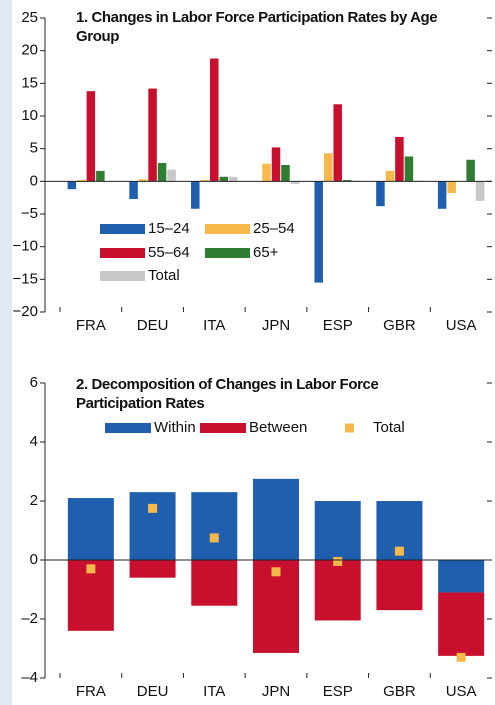 The image size is (495, 705). Describe the element at coordinates (169, 228) in the screenshot. I see `legend-label: 15–24` at that location.